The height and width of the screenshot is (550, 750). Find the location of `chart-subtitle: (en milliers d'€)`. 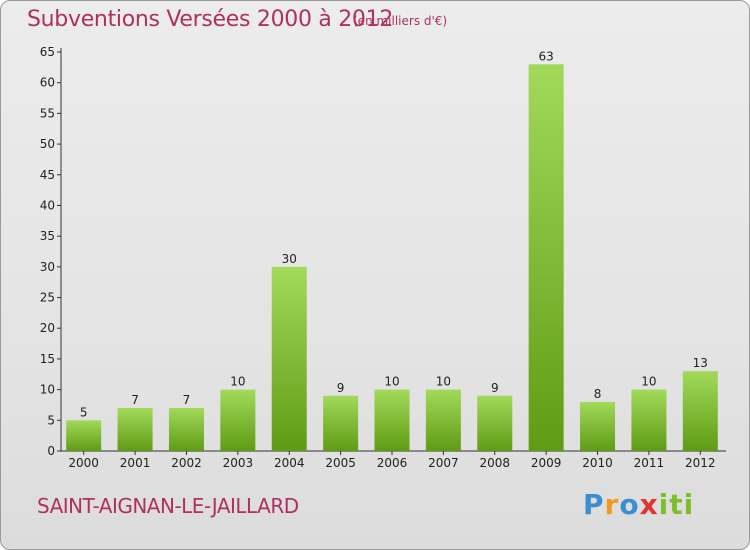

chart-subtitle: (en milliers d'€) is located at coordinates (400, 21).